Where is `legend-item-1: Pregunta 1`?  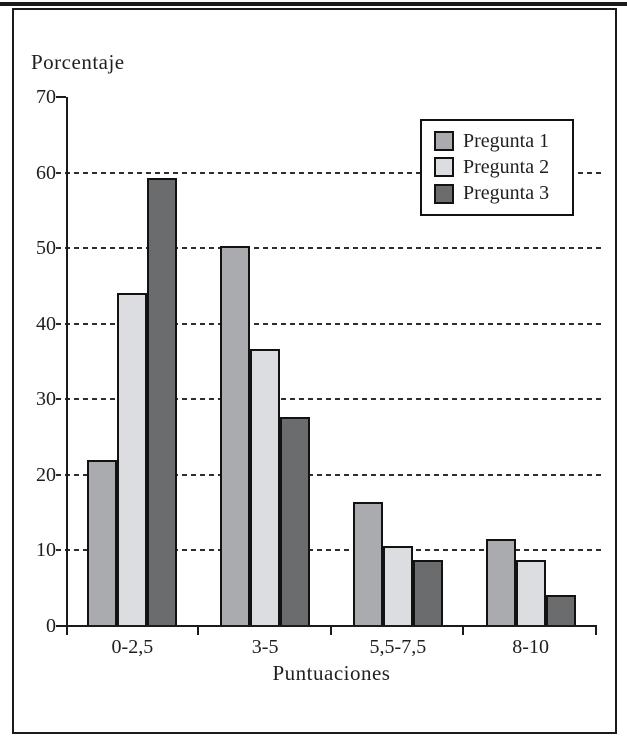 legend-item-1: Pregunta 1 is located at coordinates (503, 141).